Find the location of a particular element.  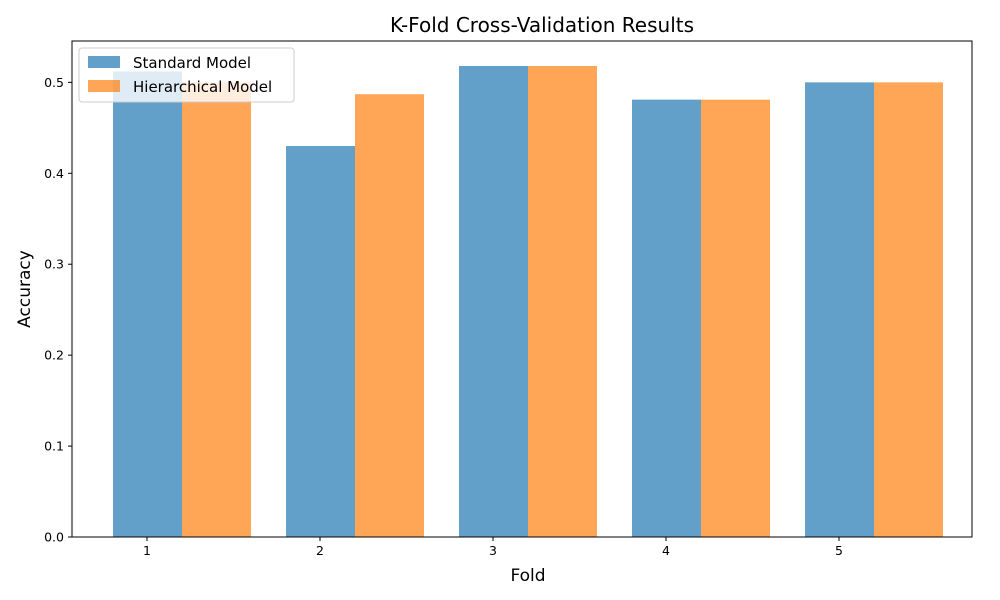

legend-swatch-standard-model is located at coordinates (104, 62).